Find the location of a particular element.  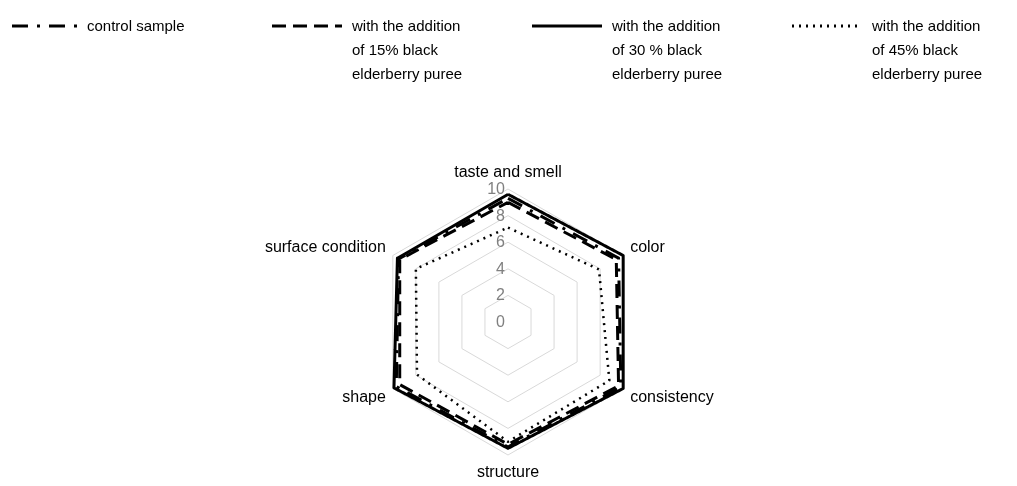

legend-label: with the addition of 30 % black elderberry puree is located at coordinates (667, 49).